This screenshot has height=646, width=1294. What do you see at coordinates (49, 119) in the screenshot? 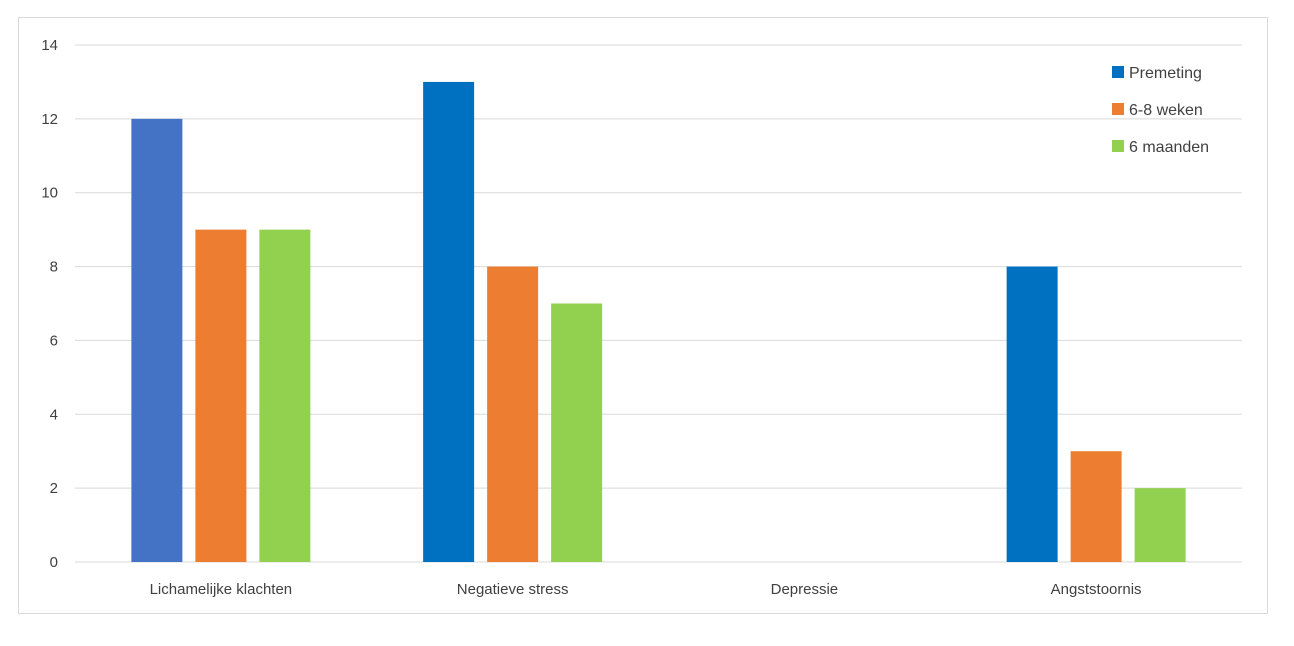
I see `y-tick-label: 12` at bounding box center [49, 119].